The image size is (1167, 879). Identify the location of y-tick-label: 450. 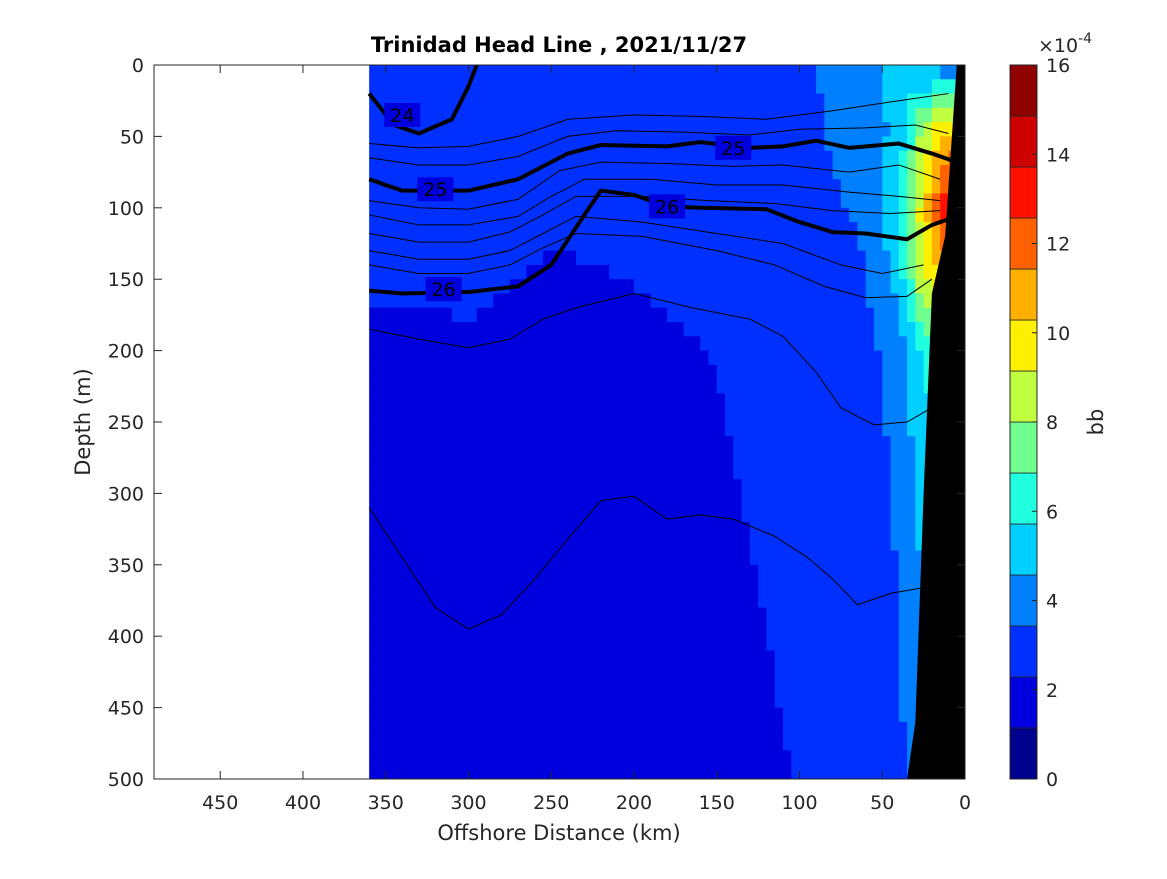
(126, 709).